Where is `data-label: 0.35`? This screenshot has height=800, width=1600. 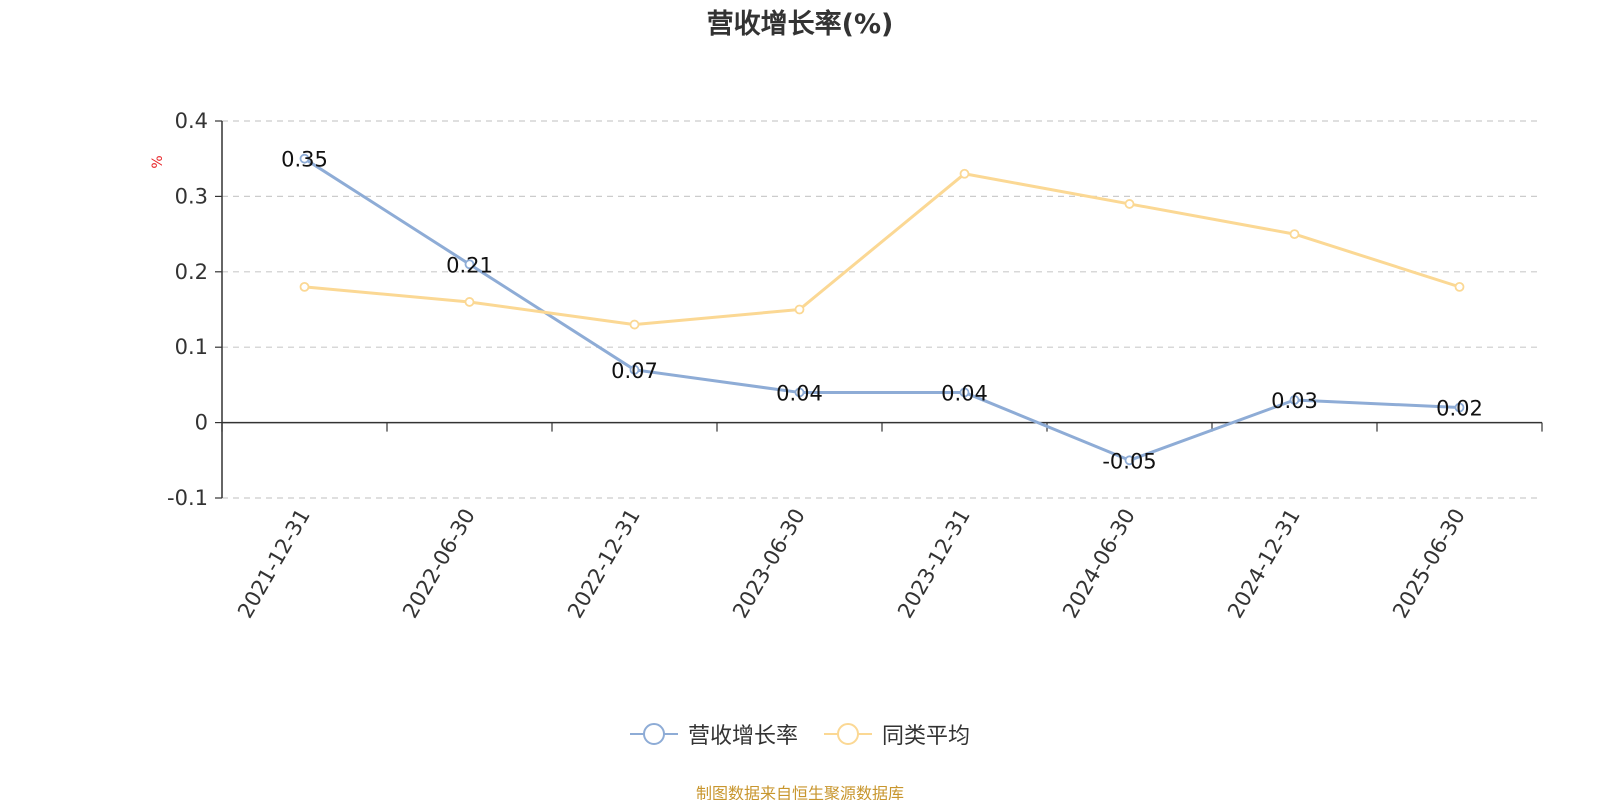 data-label: 0.35 is located at coordinates (304, 160).